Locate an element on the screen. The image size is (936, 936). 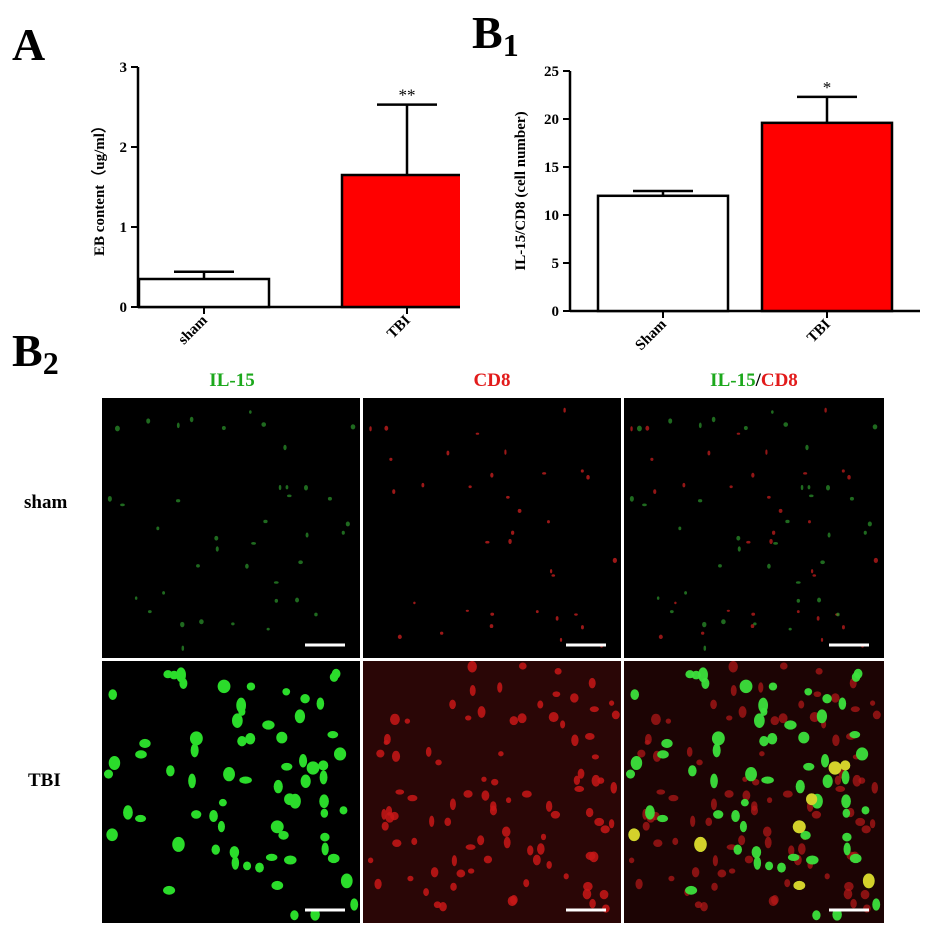
micrograph-tbi-merge is located at coordinates (754, 792).